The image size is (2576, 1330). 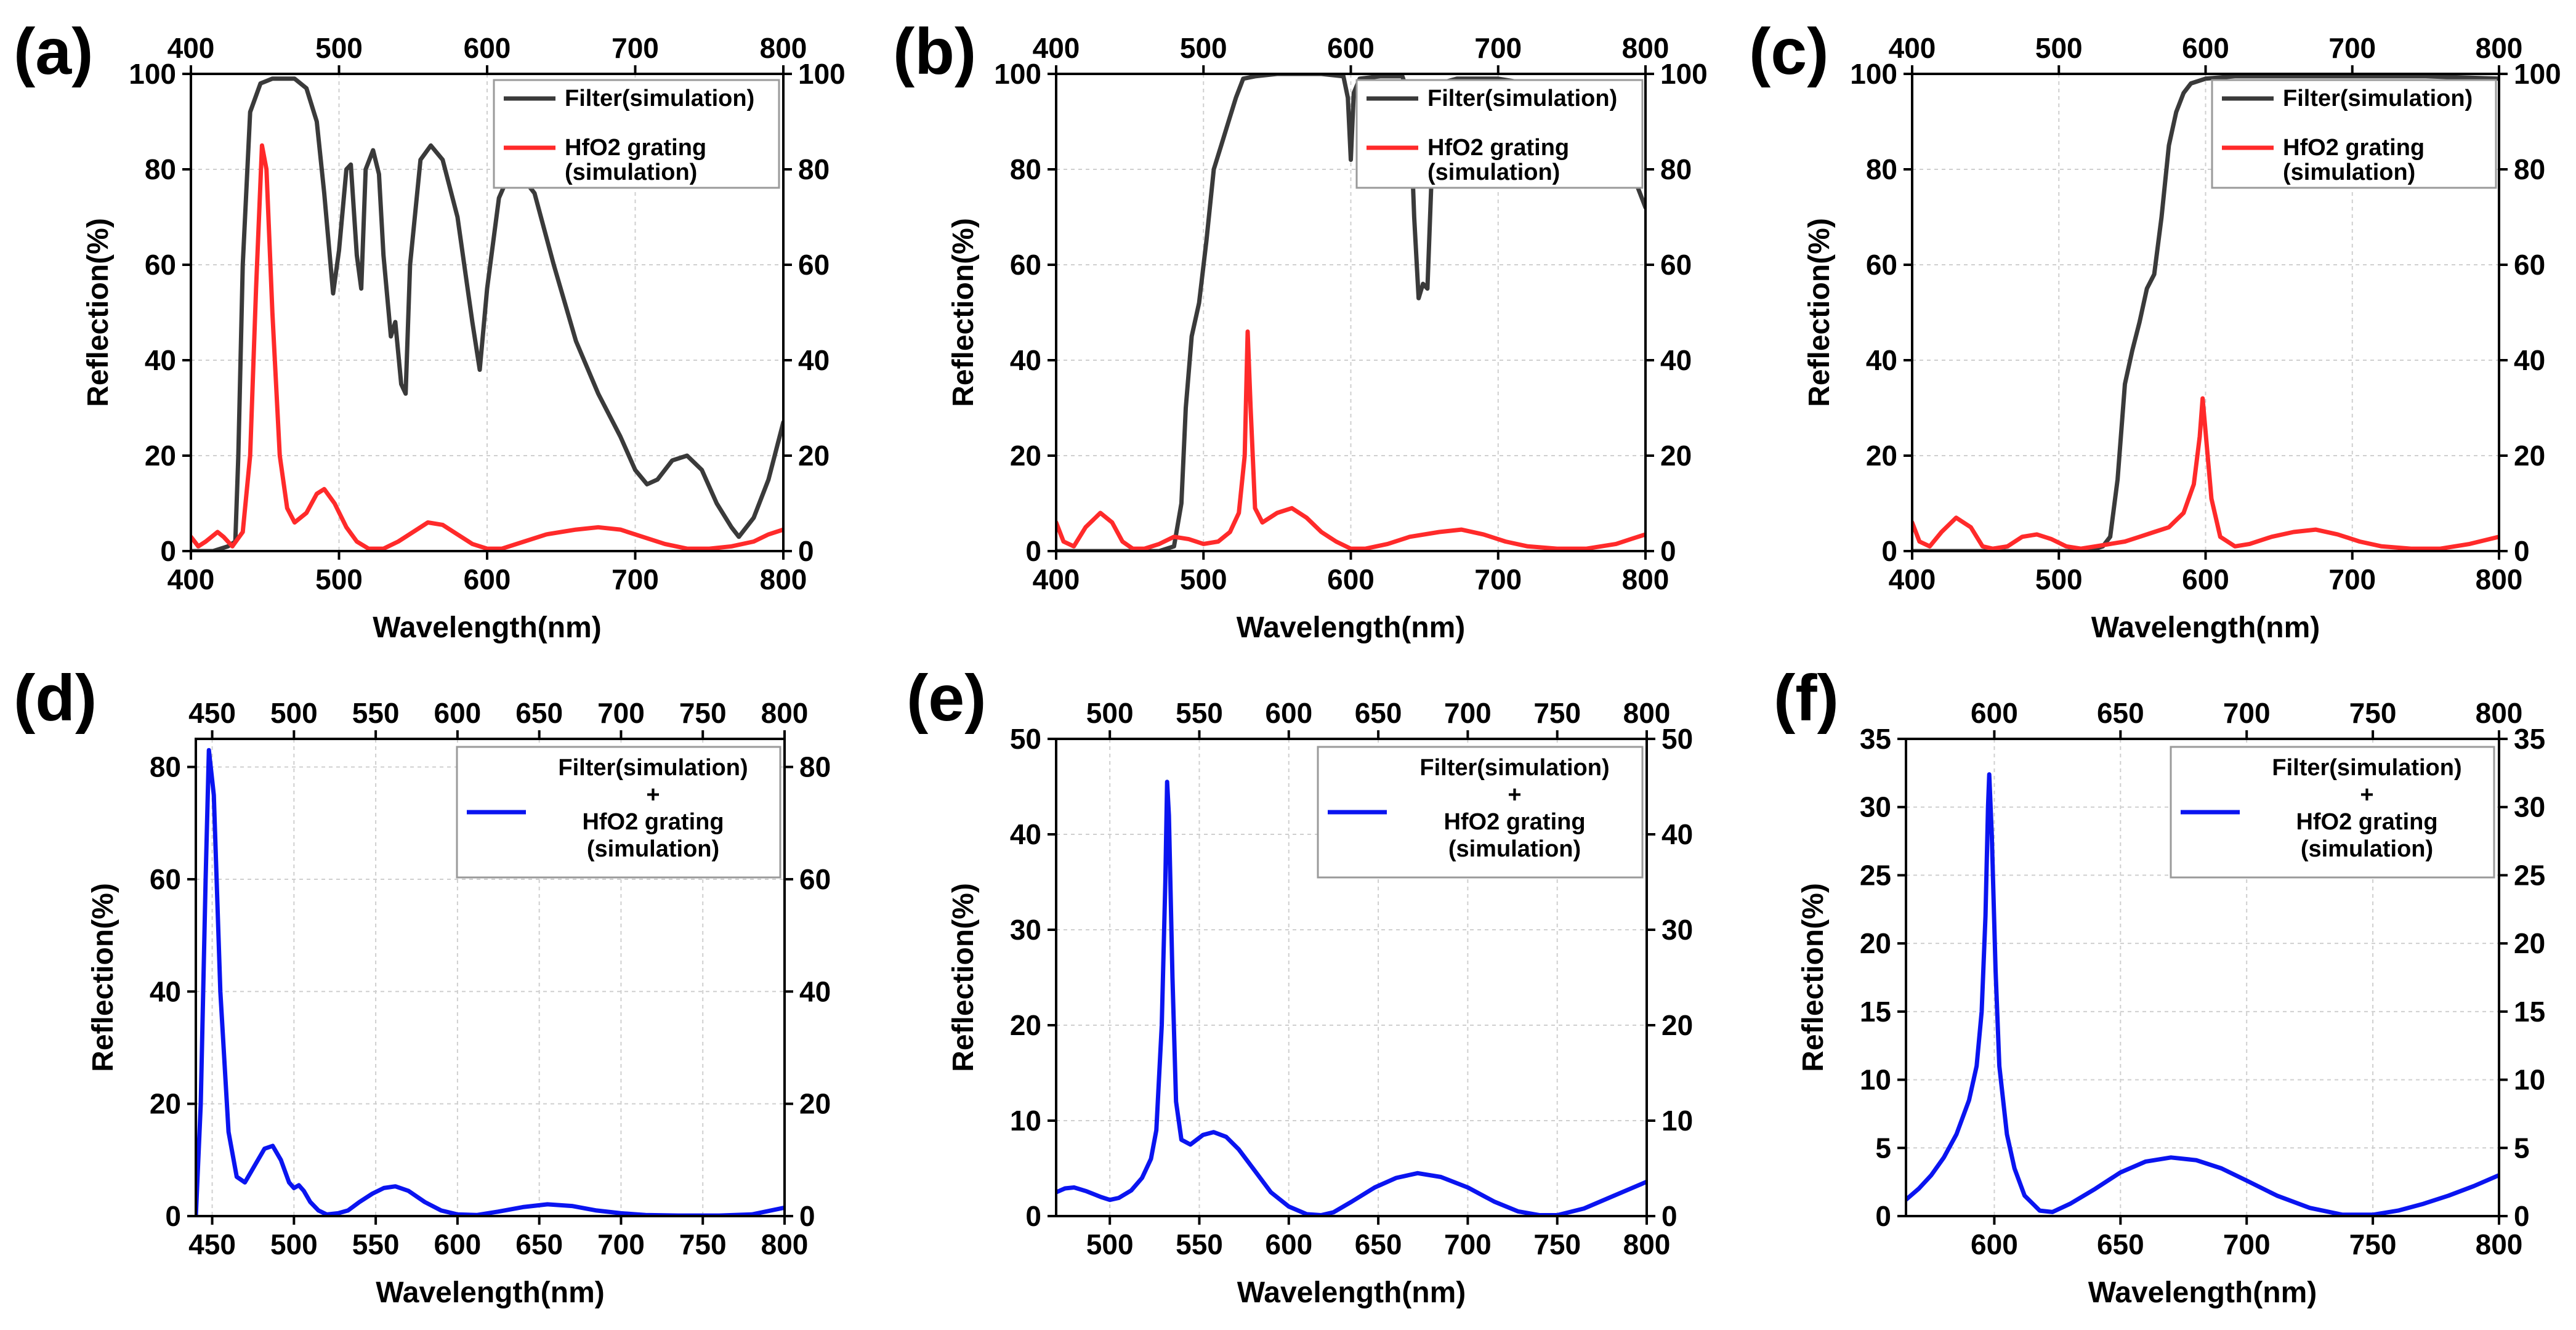 I want to click on y-tick-label-left: 15, so click(x=1875, y=1012).